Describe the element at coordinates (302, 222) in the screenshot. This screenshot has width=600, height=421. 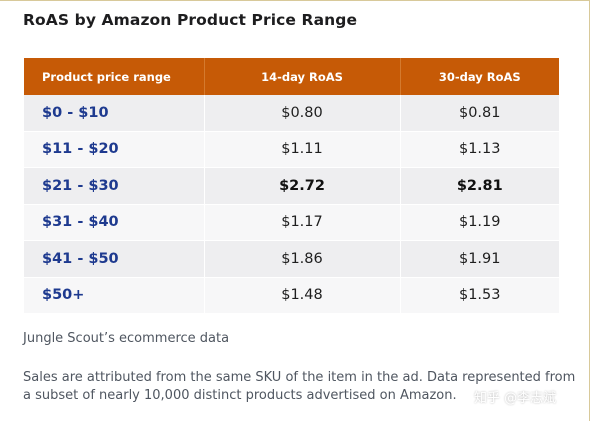
I see `roas-14-day-cell: $1.17` at that location.